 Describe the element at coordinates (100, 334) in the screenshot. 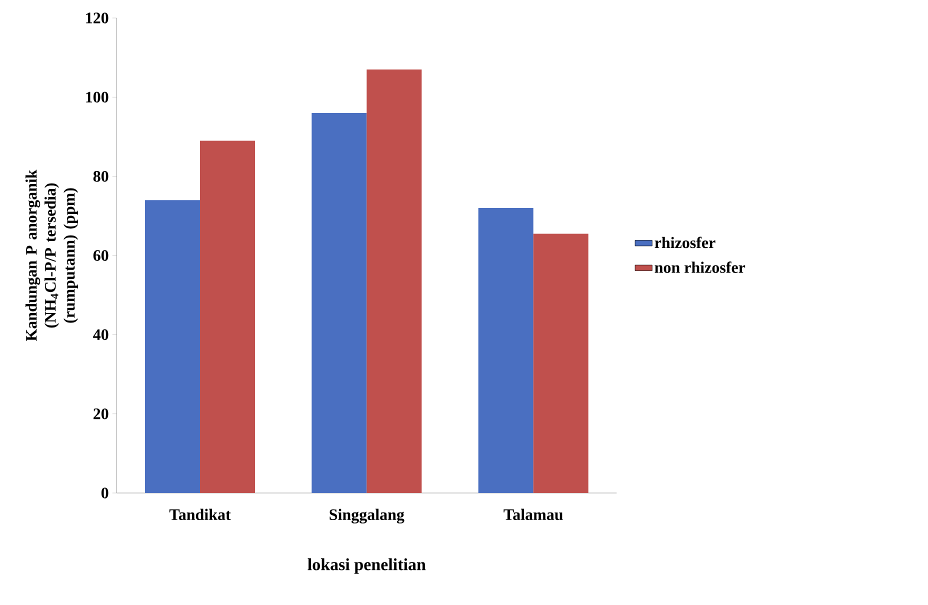

I see `y-tick-label: 40` at that location.